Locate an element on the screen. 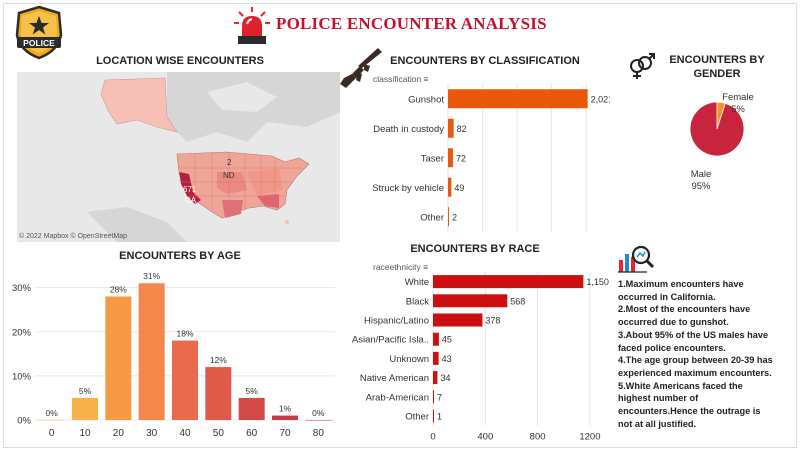 Image resolution: width=800 pixels, height=451 pixels. value-label: 7 is located at coordinates (439, 397).